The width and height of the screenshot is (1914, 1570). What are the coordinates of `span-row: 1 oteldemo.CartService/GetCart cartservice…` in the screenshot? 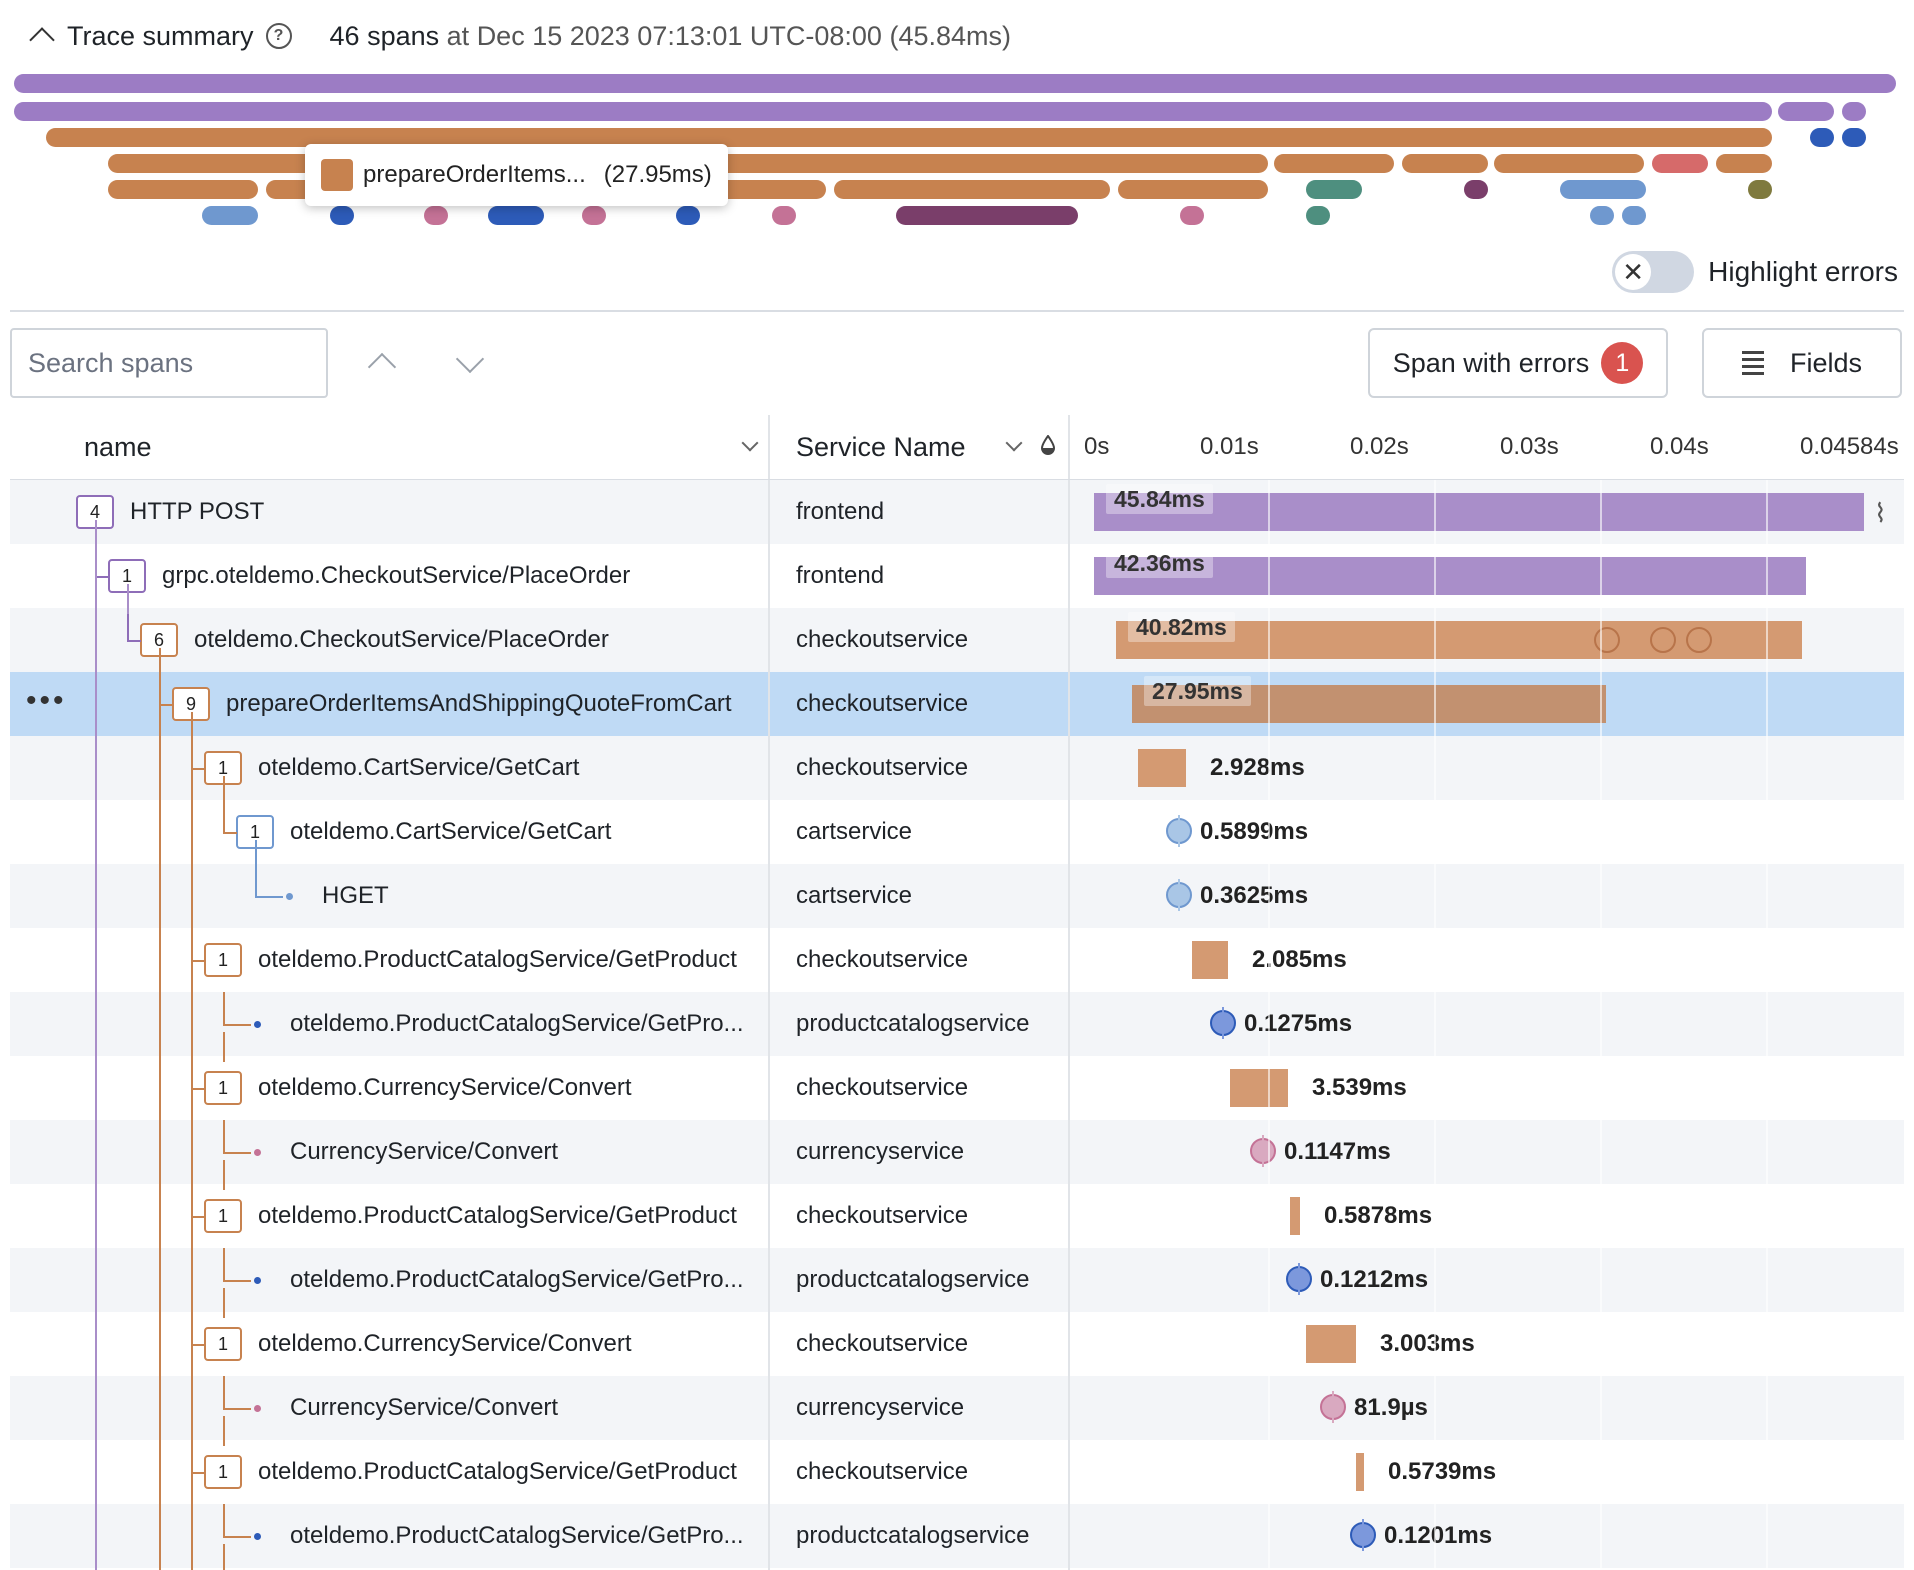 It's located at (957, 832).